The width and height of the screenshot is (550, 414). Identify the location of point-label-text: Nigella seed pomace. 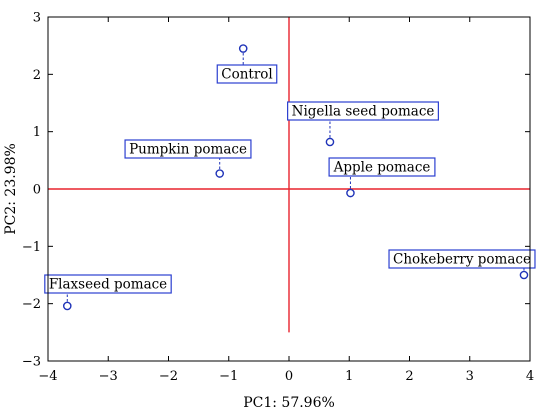
(363, 112).